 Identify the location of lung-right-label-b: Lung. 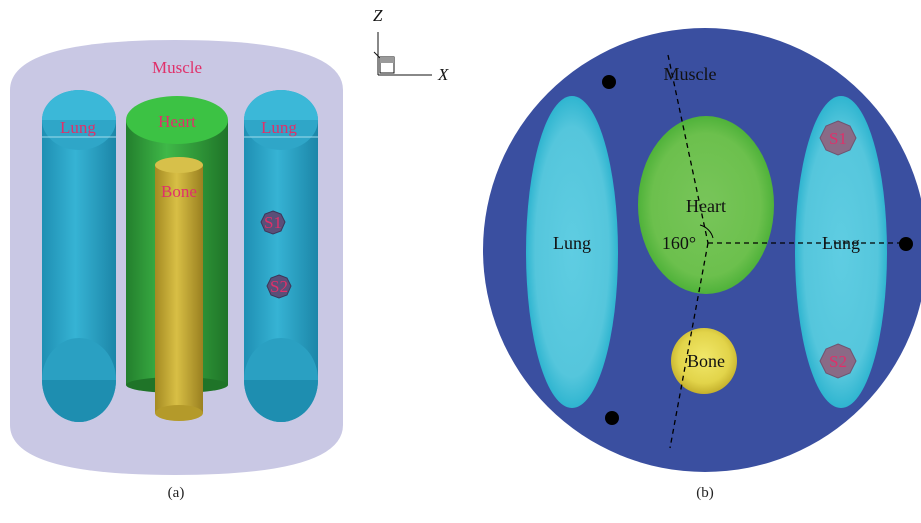
(841, 243).